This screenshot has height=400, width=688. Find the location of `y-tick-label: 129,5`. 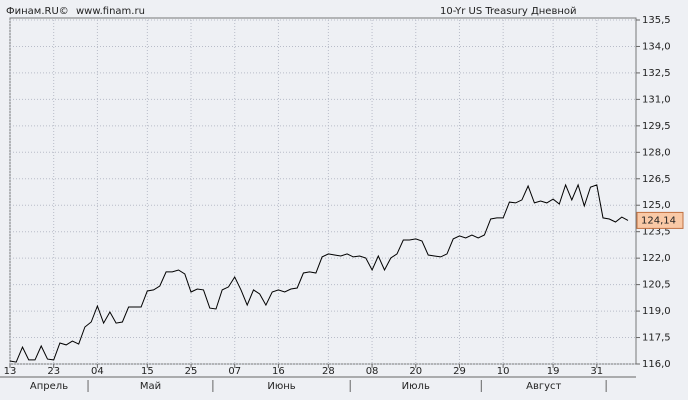

y-tick-label: 129,5 is located at coordinates (656, 126).